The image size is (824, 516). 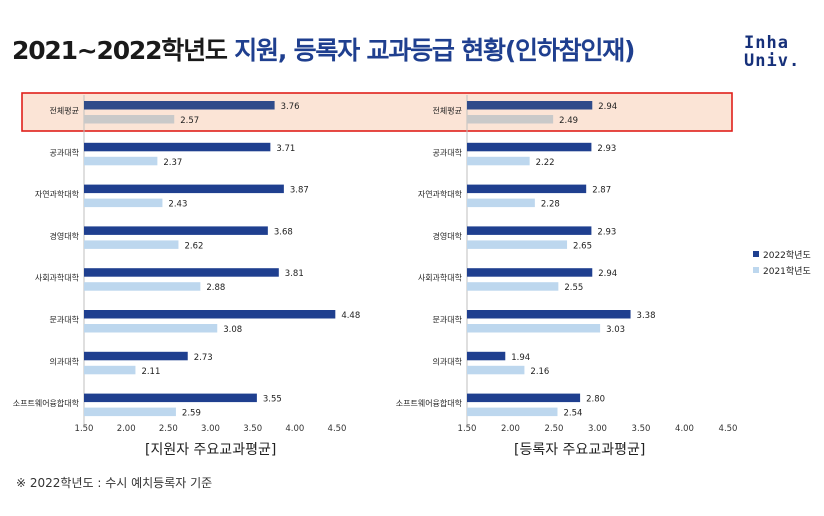 What do you see at coordinates (126, 429) in the screenshot?
I see `chart-0-x-tick-label: 2.00` at bounding box center [126, 429].